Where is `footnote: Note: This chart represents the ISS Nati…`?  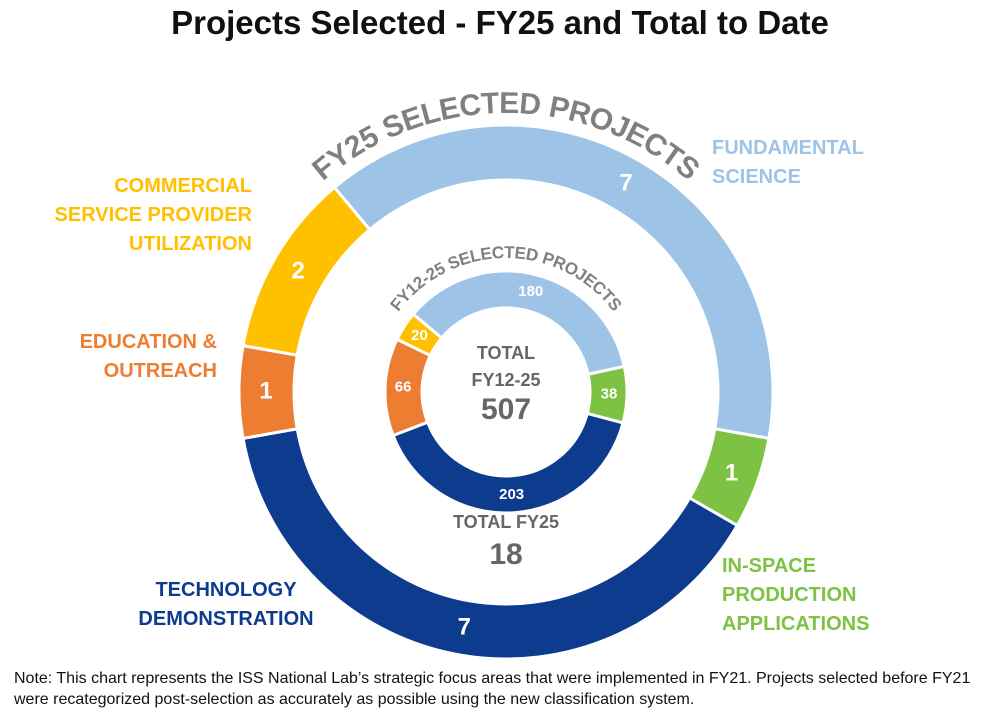 footnote: Note: This chart represents the ISS Nati… is located at coordinates (492, 689).